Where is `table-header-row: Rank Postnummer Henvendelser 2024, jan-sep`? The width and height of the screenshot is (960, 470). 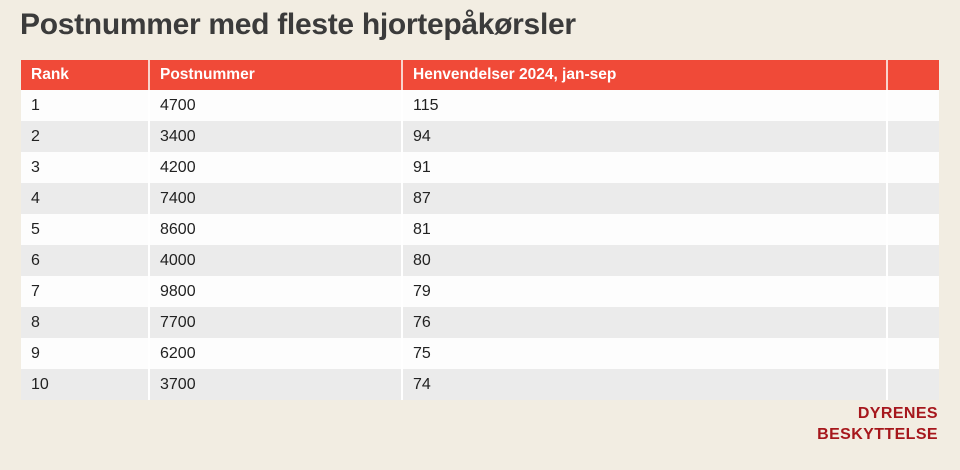
table-header-row: Rank Postnummer Henvendelser 2024, jan-sep is located at coordinates (480, 75).